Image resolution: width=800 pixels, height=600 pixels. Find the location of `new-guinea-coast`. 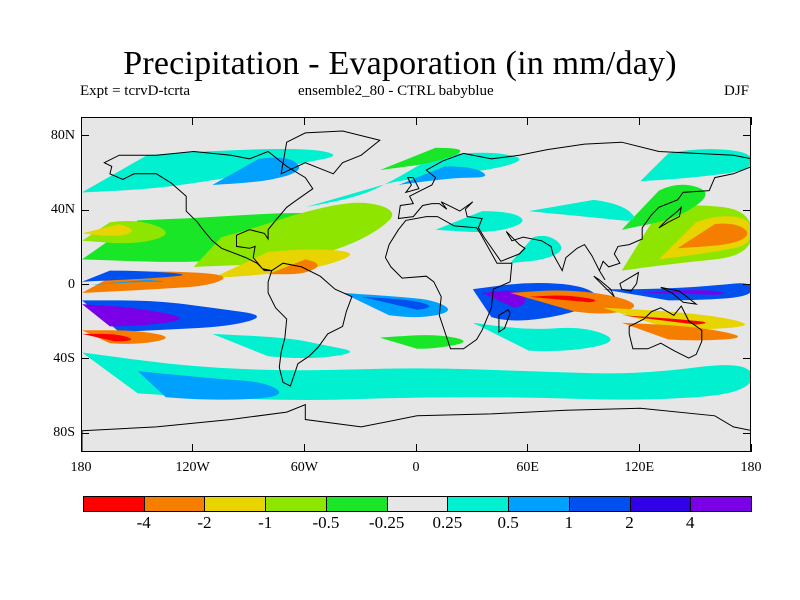

new-guinea-coast is located at coordinates (679, 295).